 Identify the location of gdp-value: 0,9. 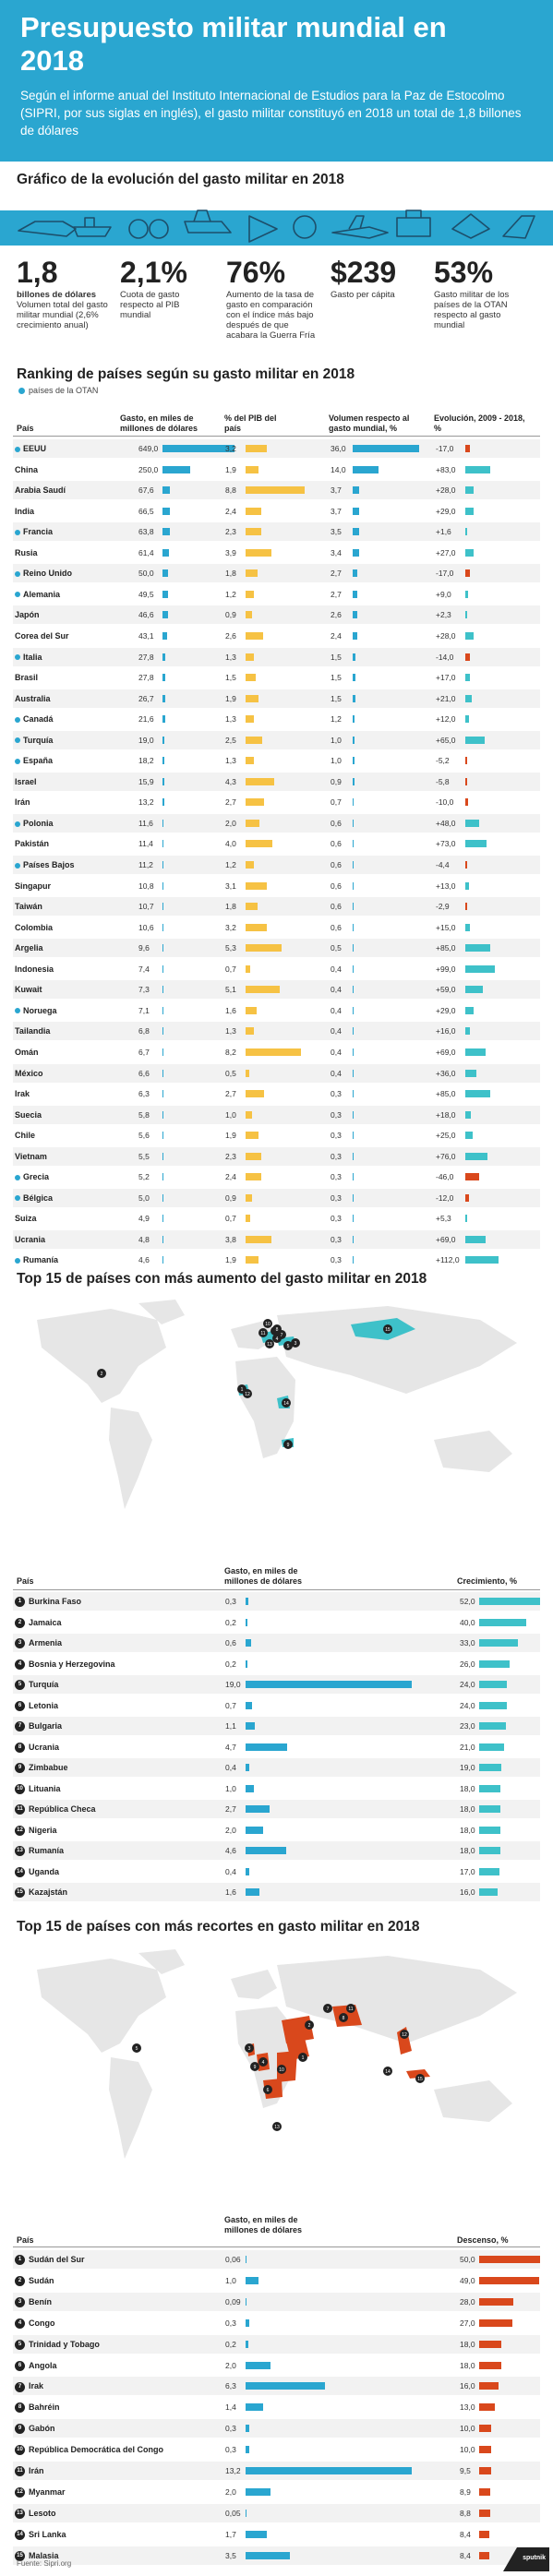
(230, 1197).